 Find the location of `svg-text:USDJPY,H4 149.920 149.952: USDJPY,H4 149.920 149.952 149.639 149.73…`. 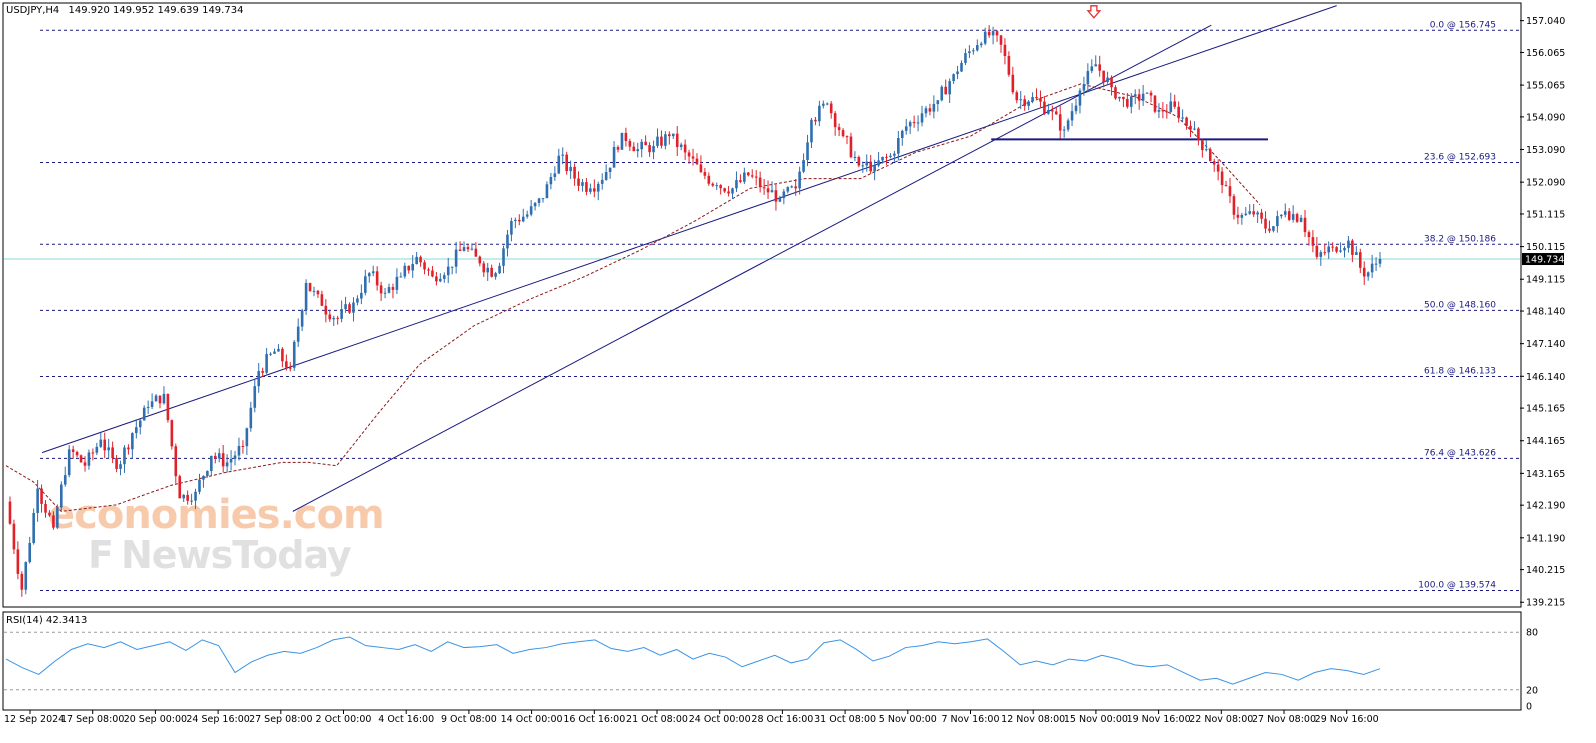

svg-text:USDJPY,H4 149.920 149.952: USDJPY,H4 149.920 149.952 149.639 149.73… is located at coordinates (124, 10).